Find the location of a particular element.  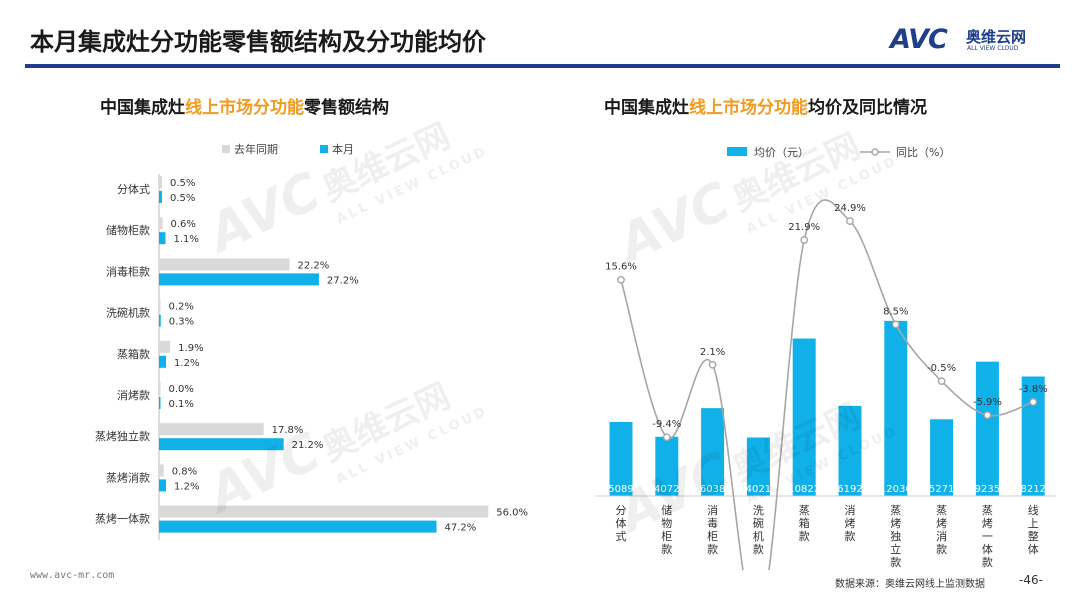

bar-label-last-year: 0.6% is located at coordinates (183, 224).